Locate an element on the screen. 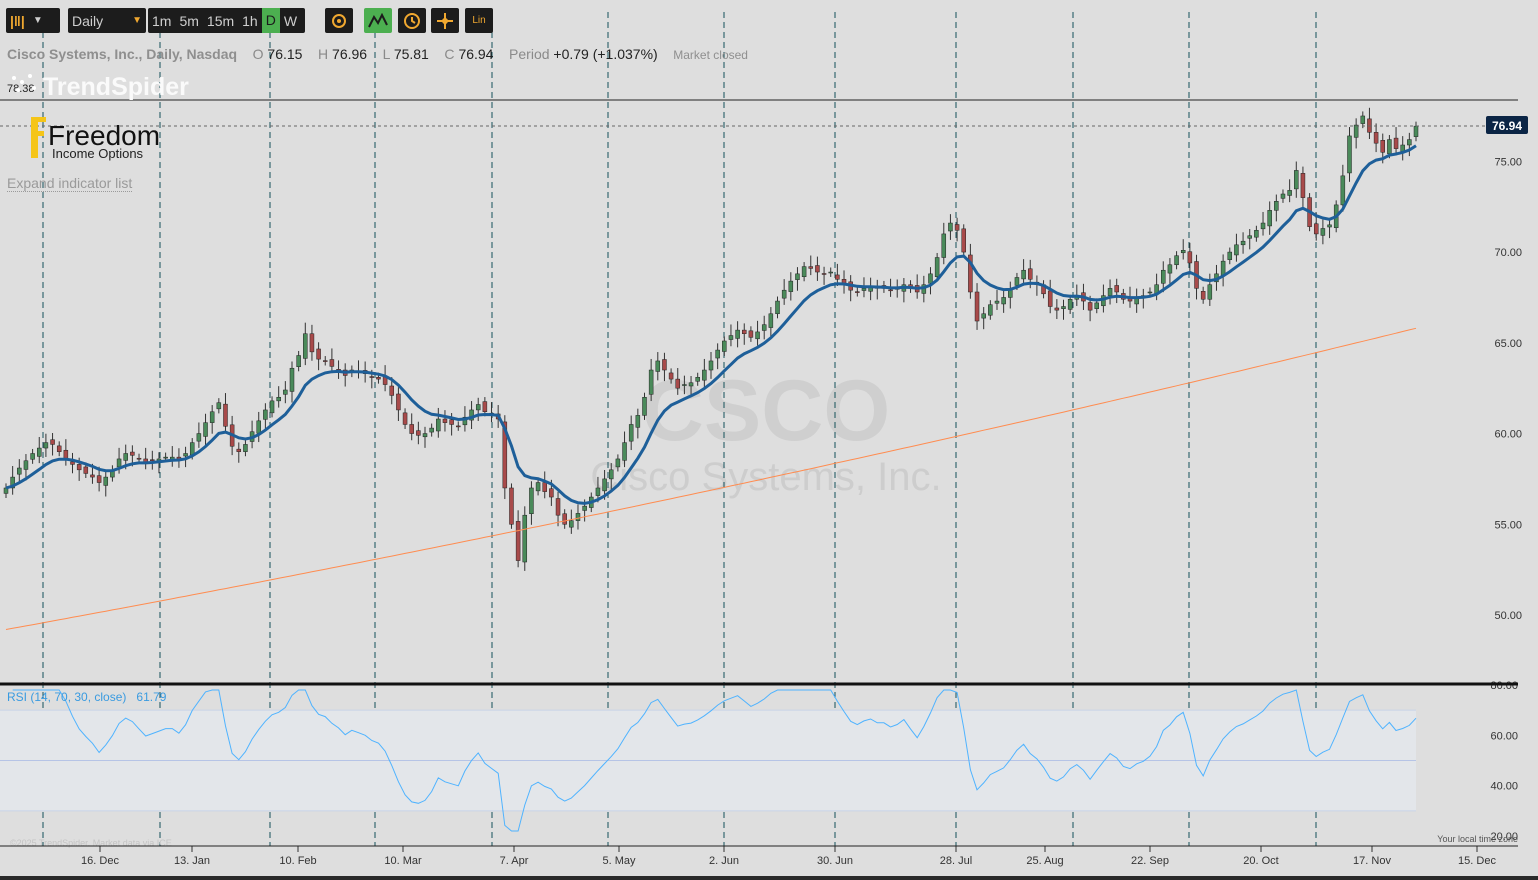  clock-button is located at coordinates (412, 20).